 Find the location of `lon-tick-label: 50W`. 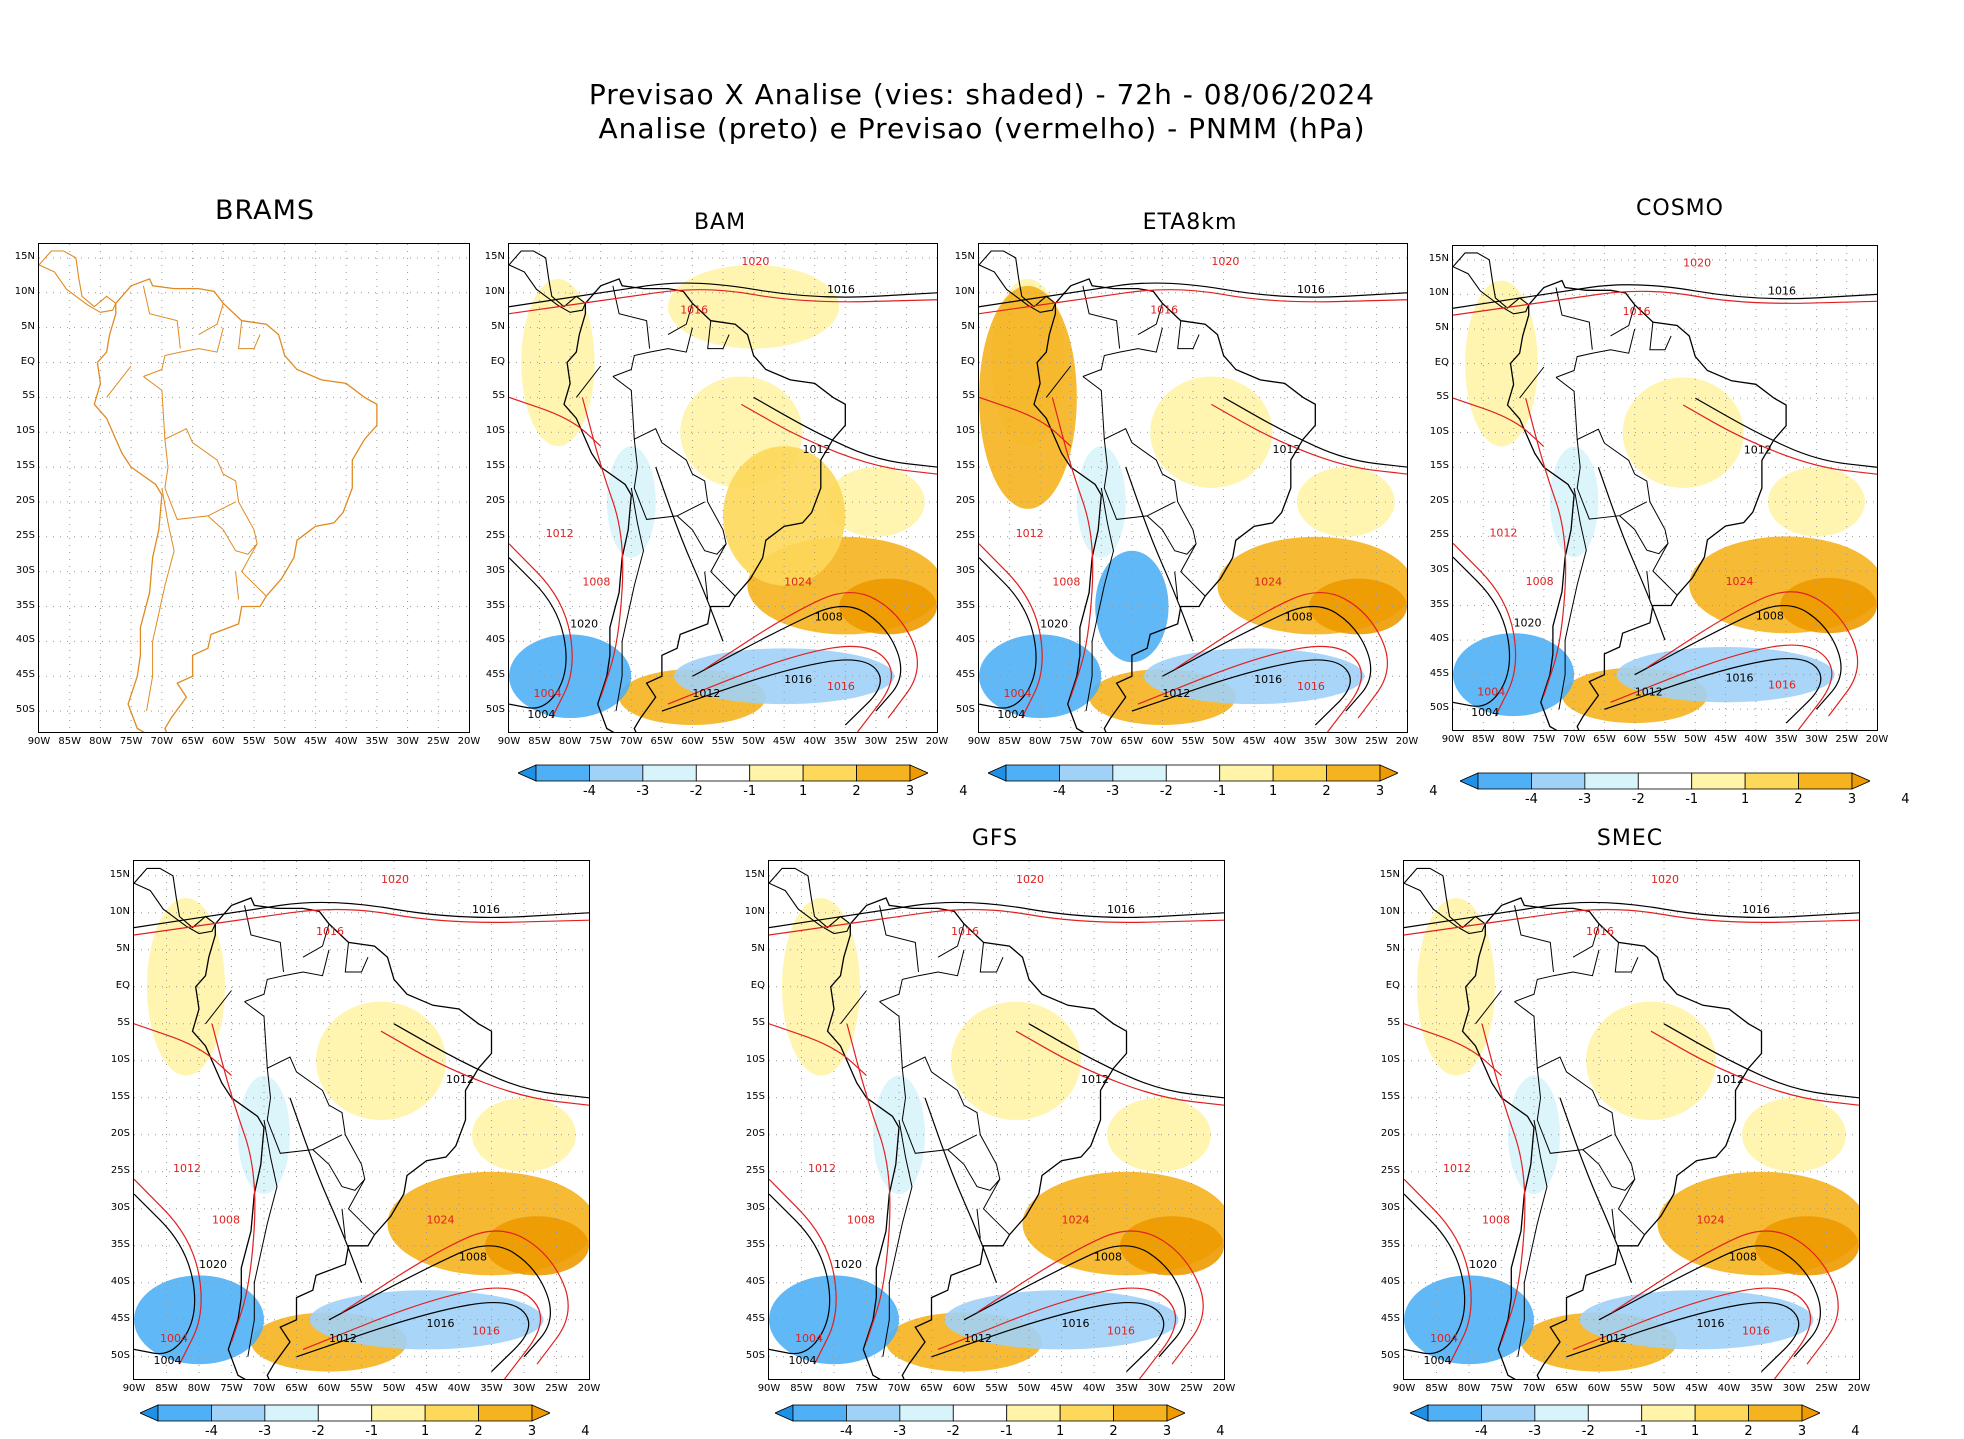

lon-tick-label: 50W is located at coordinates (753, 741).